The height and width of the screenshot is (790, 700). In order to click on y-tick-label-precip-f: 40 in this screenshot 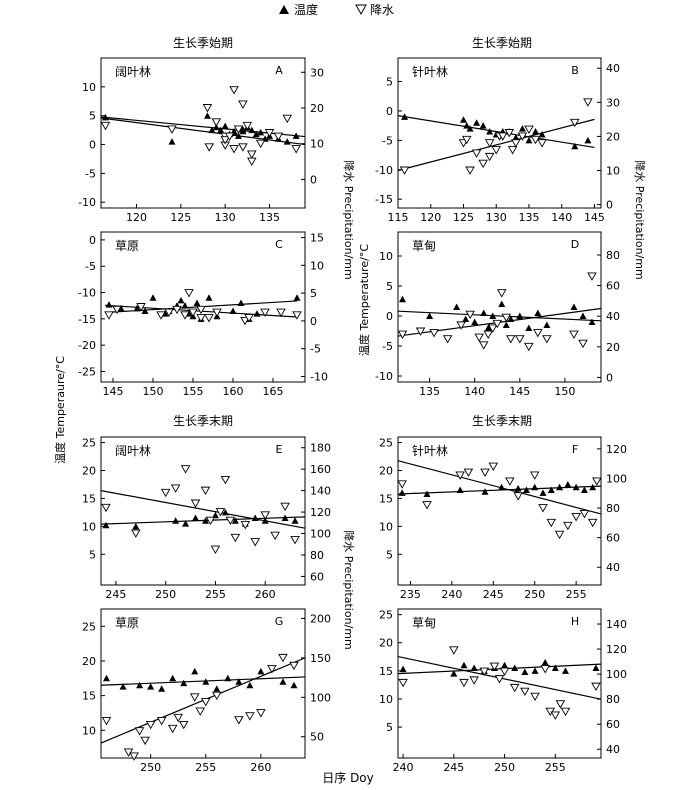, I will do `click(613, 567)`.